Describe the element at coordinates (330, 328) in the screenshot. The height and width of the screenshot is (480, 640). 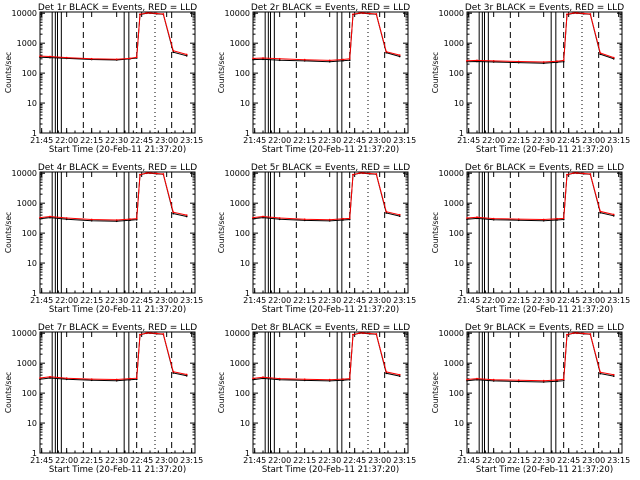
I see `panel-title: Det 8r BLACK = Events, RED = LLD` at that location.